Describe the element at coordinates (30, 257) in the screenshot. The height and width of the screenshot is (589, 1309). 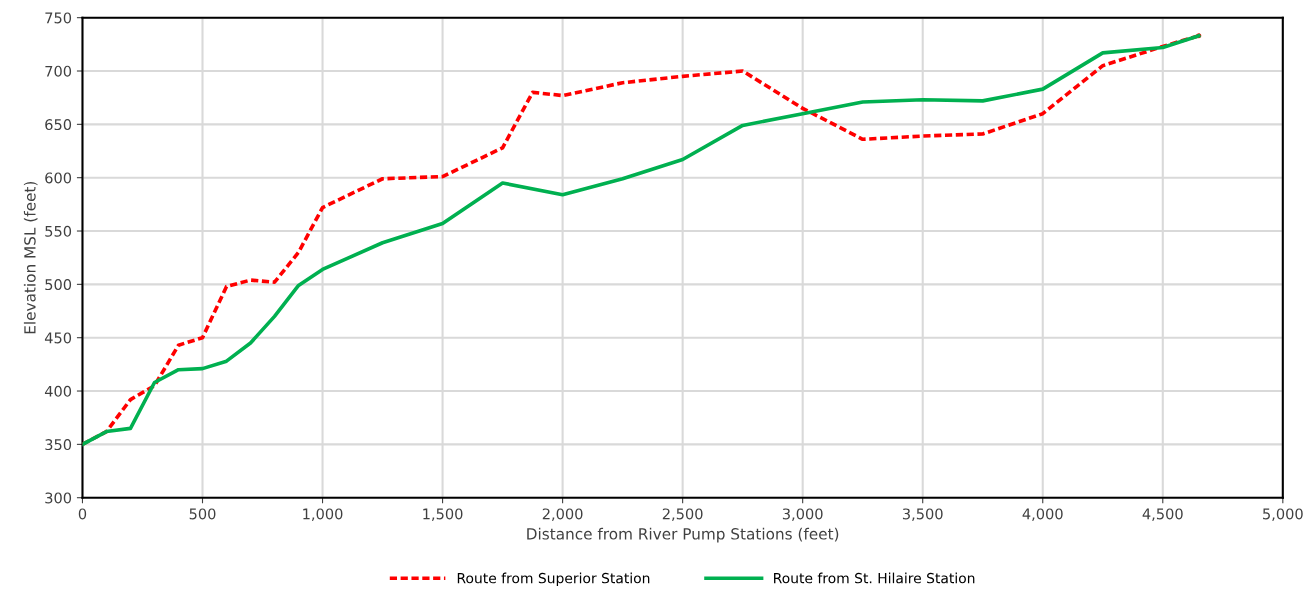
I see `y-axis-title: Elevation MSL (feet)` at that location.